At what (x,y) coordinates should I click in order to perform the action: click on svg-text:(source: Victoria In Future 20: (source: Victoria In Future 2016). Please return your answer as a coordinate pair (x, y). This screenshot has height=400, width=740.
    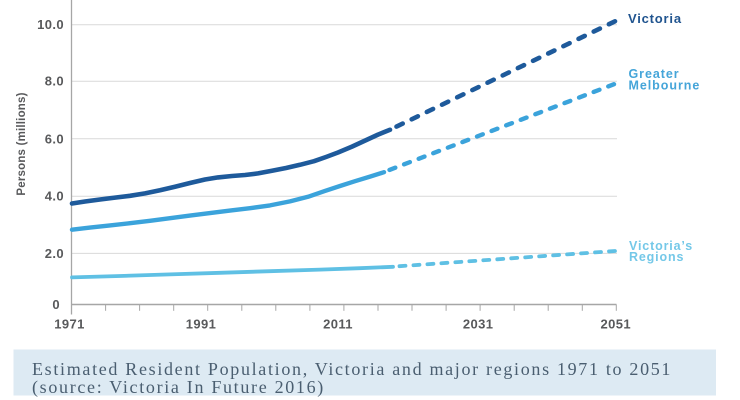
    Looking at the image, I should click on (178, 387).